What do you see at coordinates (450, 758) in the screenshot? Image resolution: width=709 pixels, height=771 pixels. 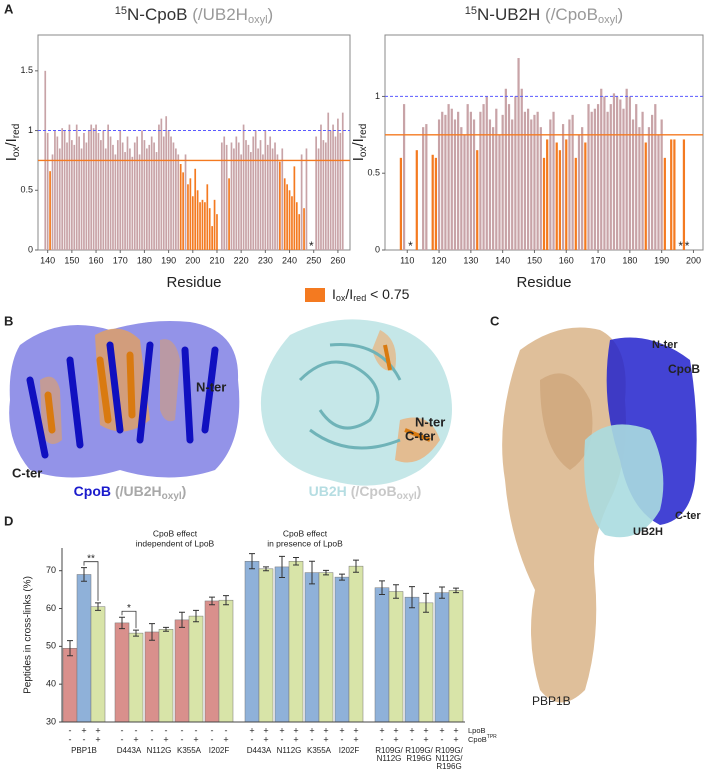 I see `group-label: N112G/` at bounding box center [450, 758].